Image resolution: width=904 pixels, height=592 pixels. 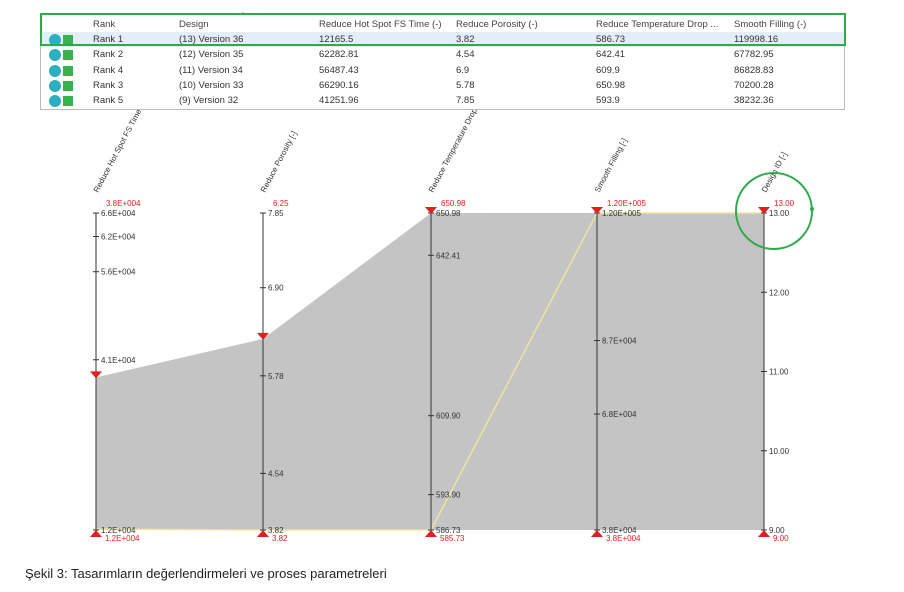 What do you see at coordinates (619, 530) in the screenshot?
I see `tick-label: 3.8E+004` at bounding box center [619, 530].